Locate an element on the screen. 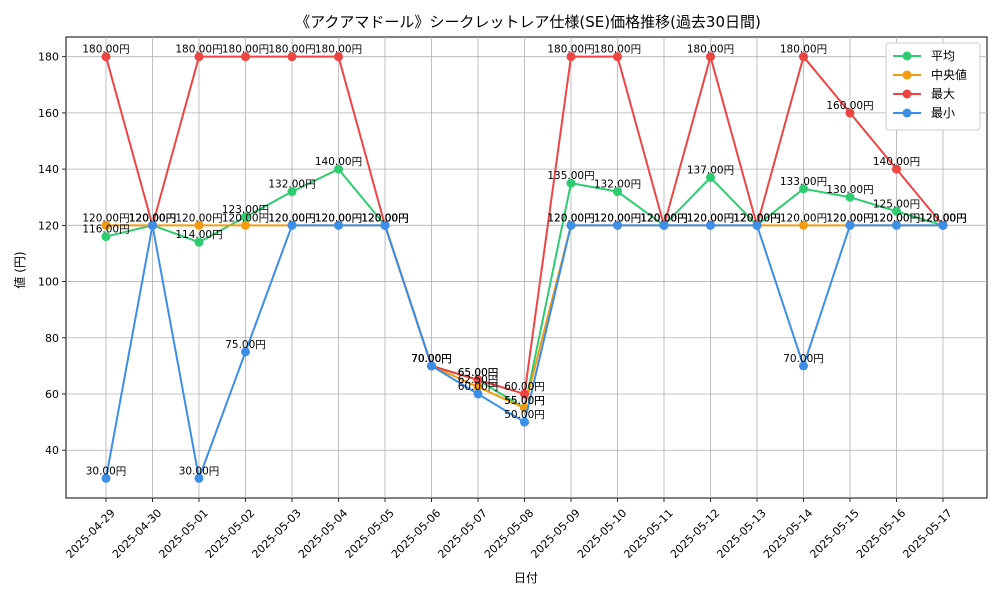  y-tick-label: 160 is located at coordinates (48, 113).